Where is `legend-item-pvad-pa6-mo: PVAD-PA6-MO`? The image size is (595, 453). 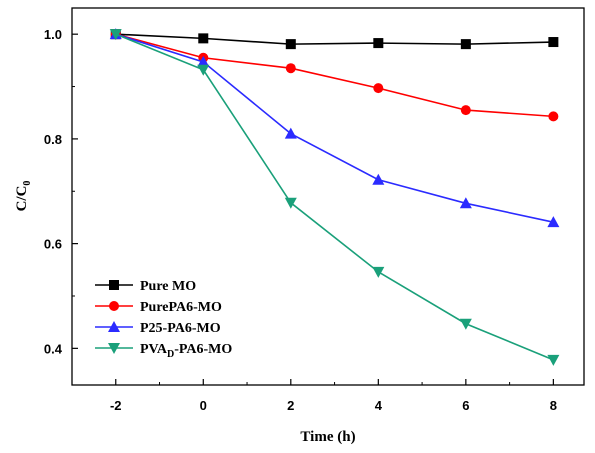 legend-item-pvad-pa6-mo: PVAD-PA6-MO is located at coordinates (163, 351).